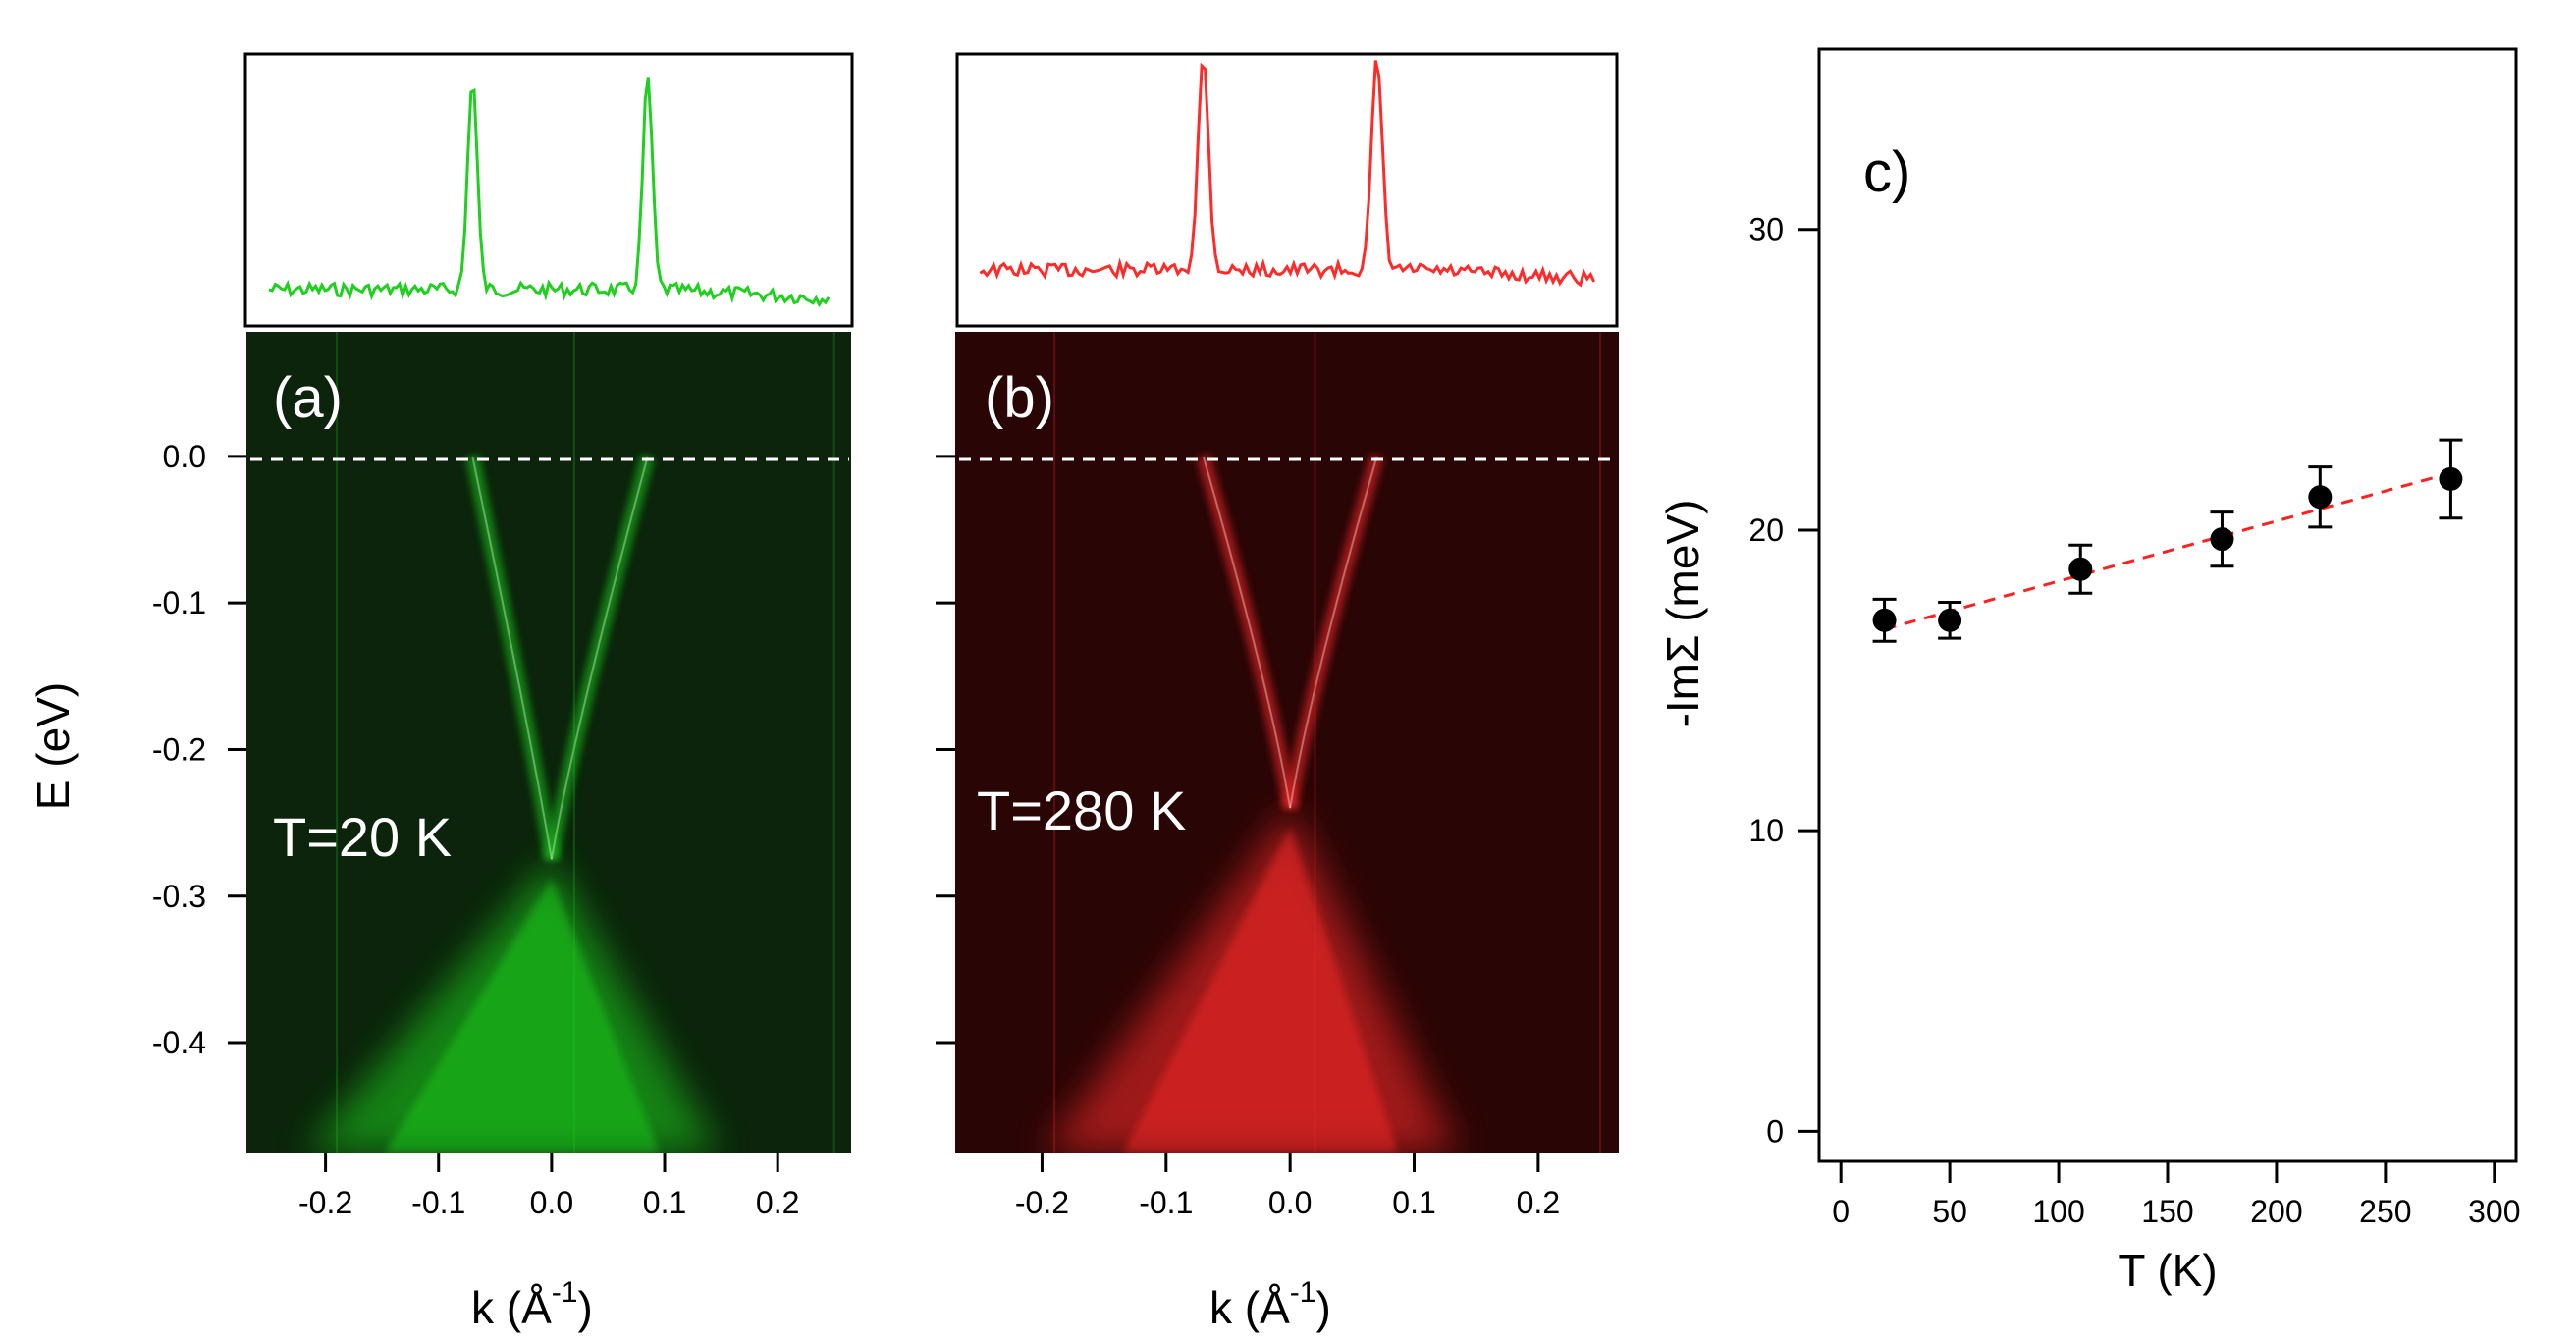 This screenshot has width=2576, height=1343. I want to click on x-tick-label-c: 50, so click(1949, 1211).